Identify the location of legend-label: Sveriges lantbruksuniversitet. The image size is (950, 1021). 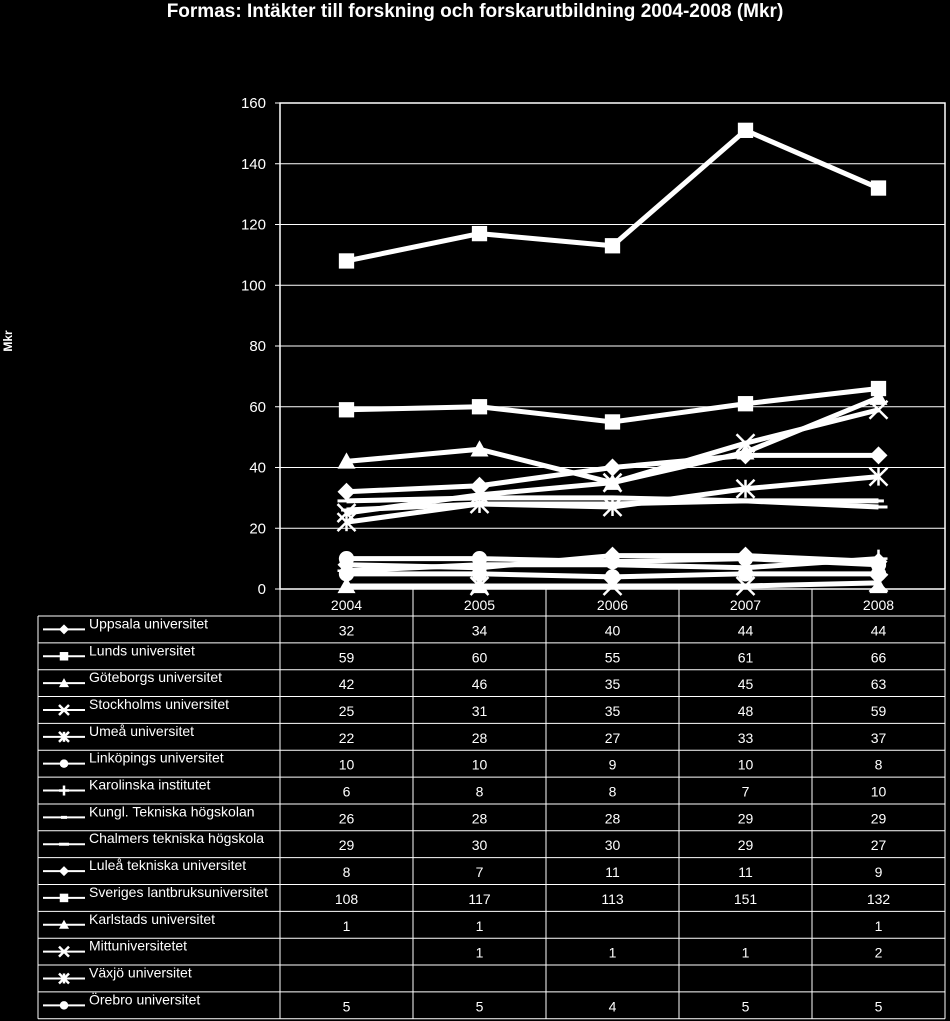
(178, 892).